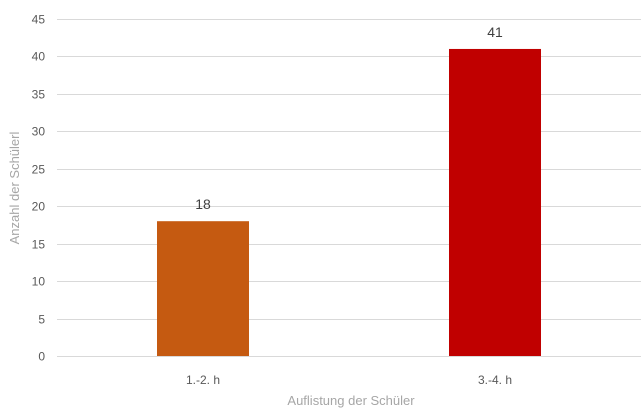 This screenshot has width=641, height=411. I want to click on y-axis-ticks: 0 5 10 15 20 25 30 35 40 45, so click(39, 188).